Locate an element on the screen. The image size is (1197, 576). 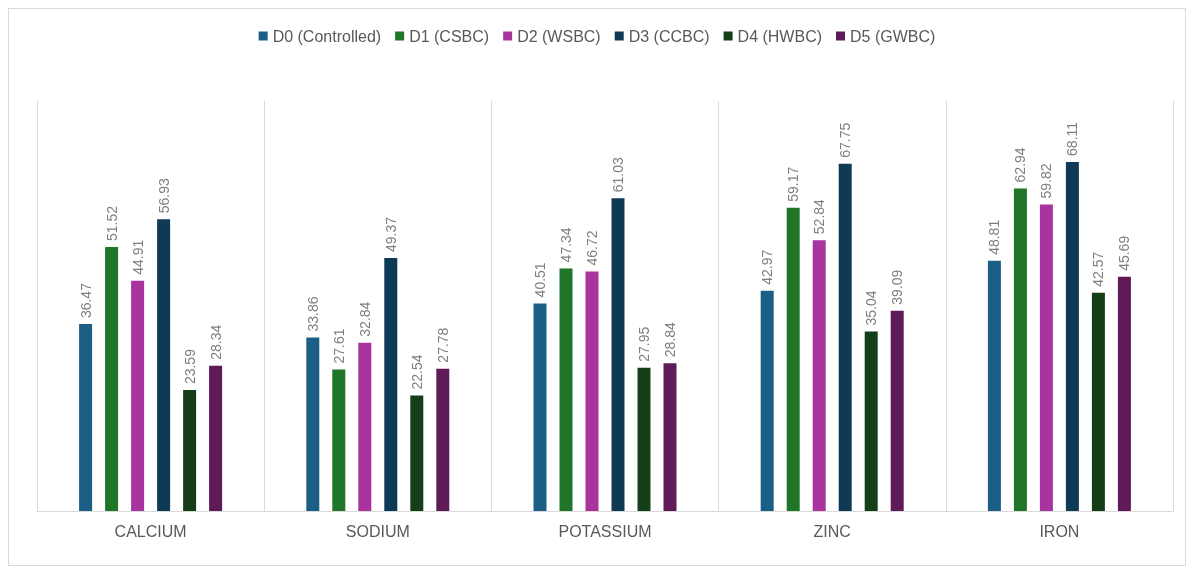
legend-label: D0 (Controlled) is located at coordinates (327, 36).